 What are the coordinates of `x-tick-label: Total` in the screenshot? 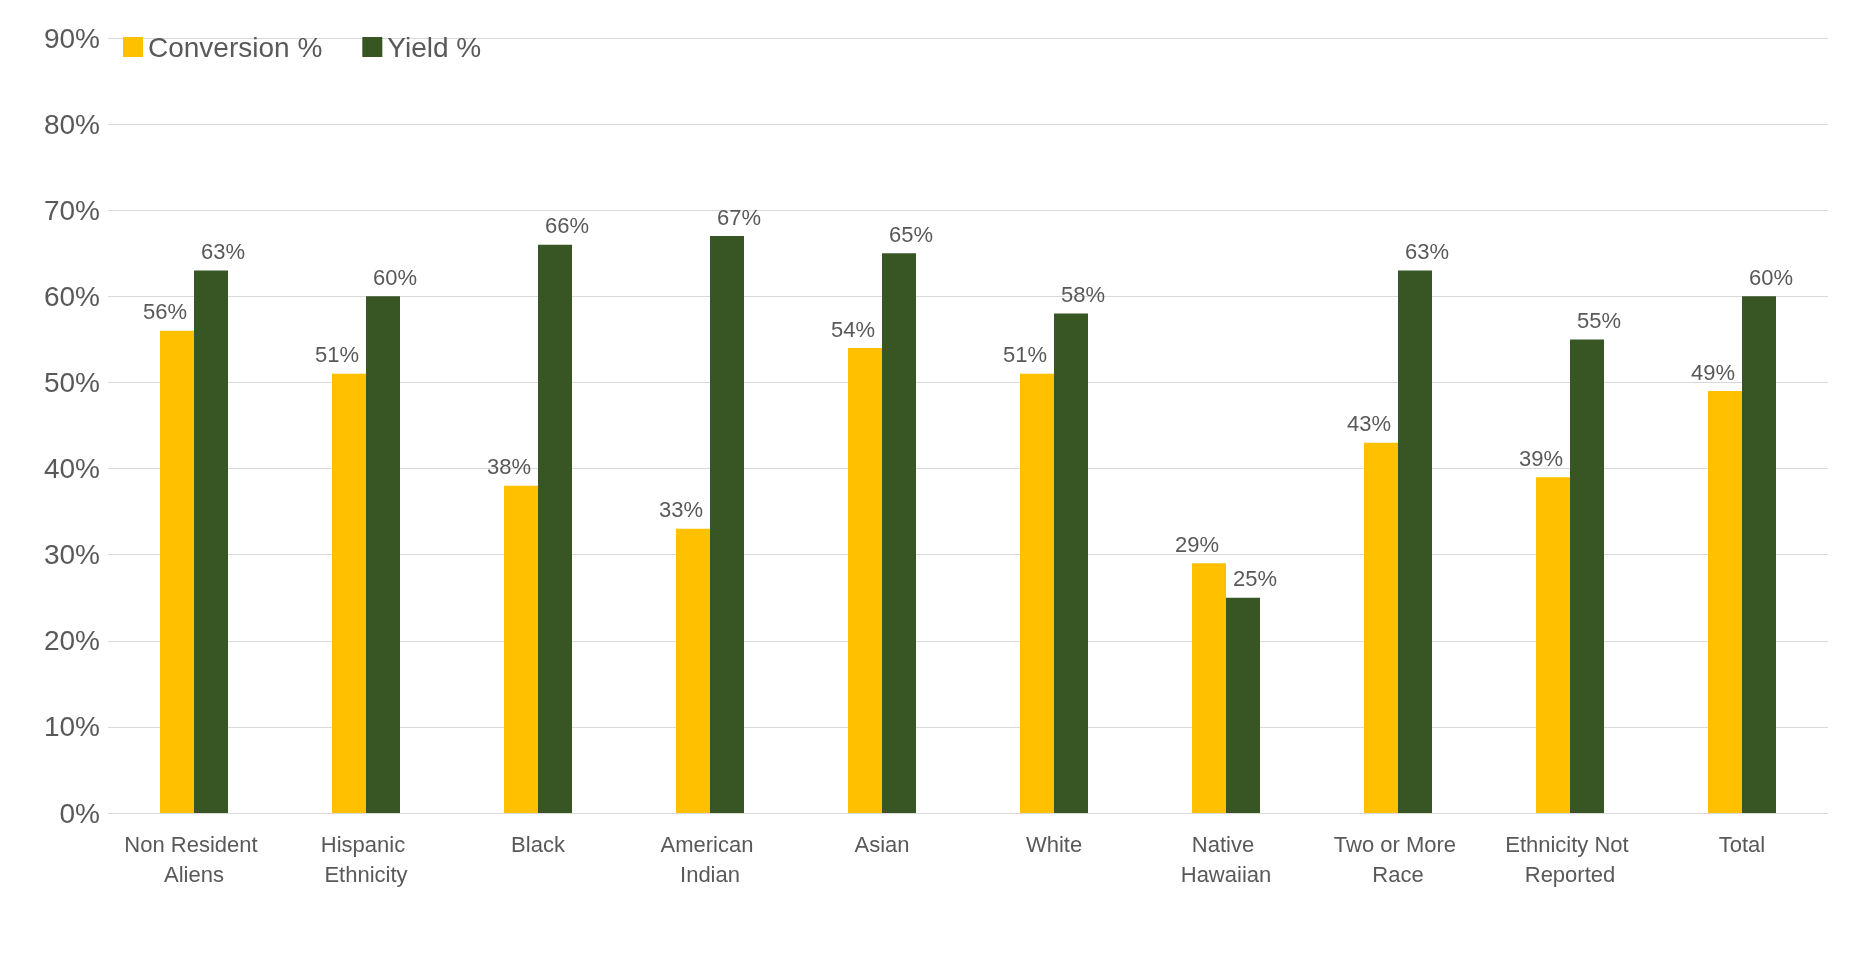 It's located at (1742, 844).